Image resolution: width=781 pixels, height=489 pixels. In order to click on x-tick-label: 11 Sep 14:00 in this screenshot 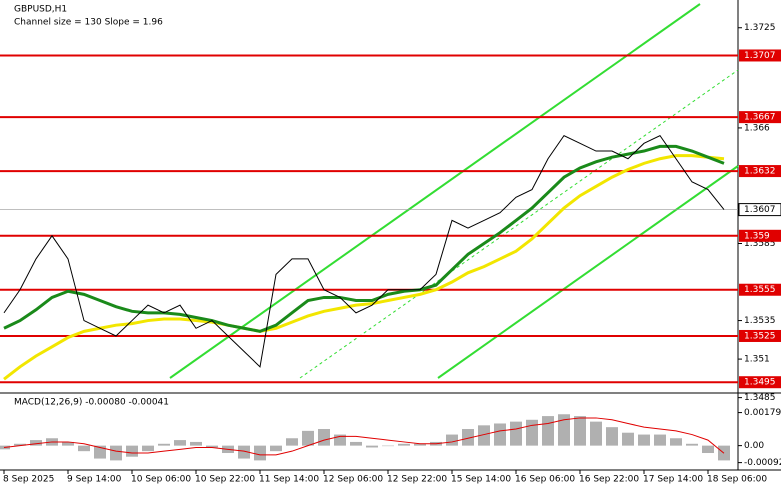, I will do `click(289, 480)`.